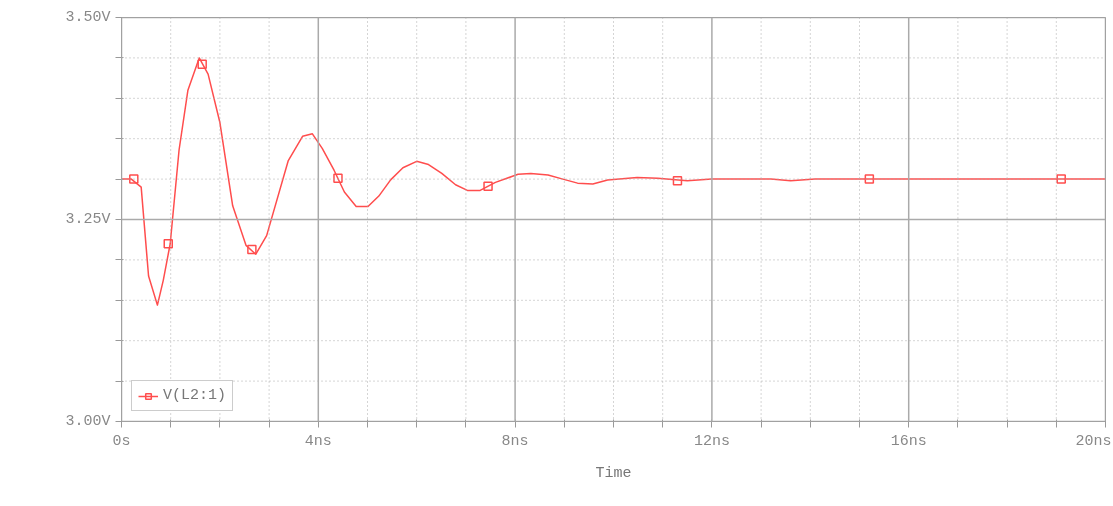 Image resolution: width=1113 pixels, height=506 pixels. What do you see at coordinates (88, 421) in the screenshot?
I see `y-tick-label: 3.00V` at bounding box center [88, 421].